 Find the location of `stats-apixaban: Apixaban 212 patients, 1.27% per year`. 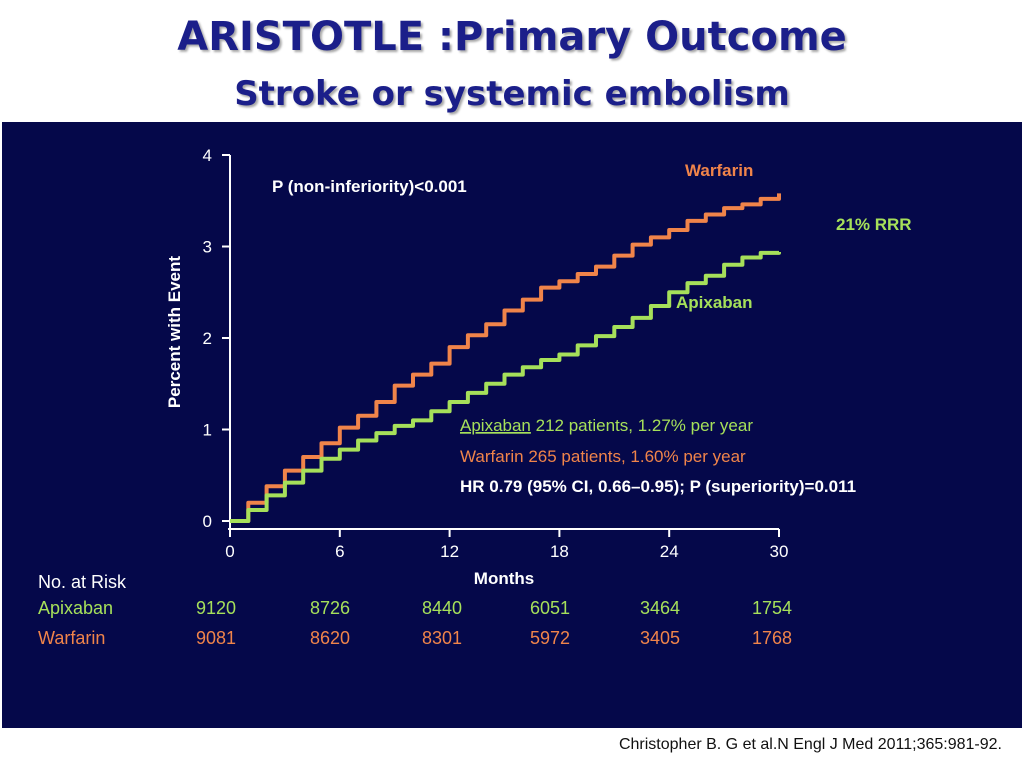

stats-apixaban: Apixaban 212 patients, 1.27% per year is located at coordinates (606, 425).